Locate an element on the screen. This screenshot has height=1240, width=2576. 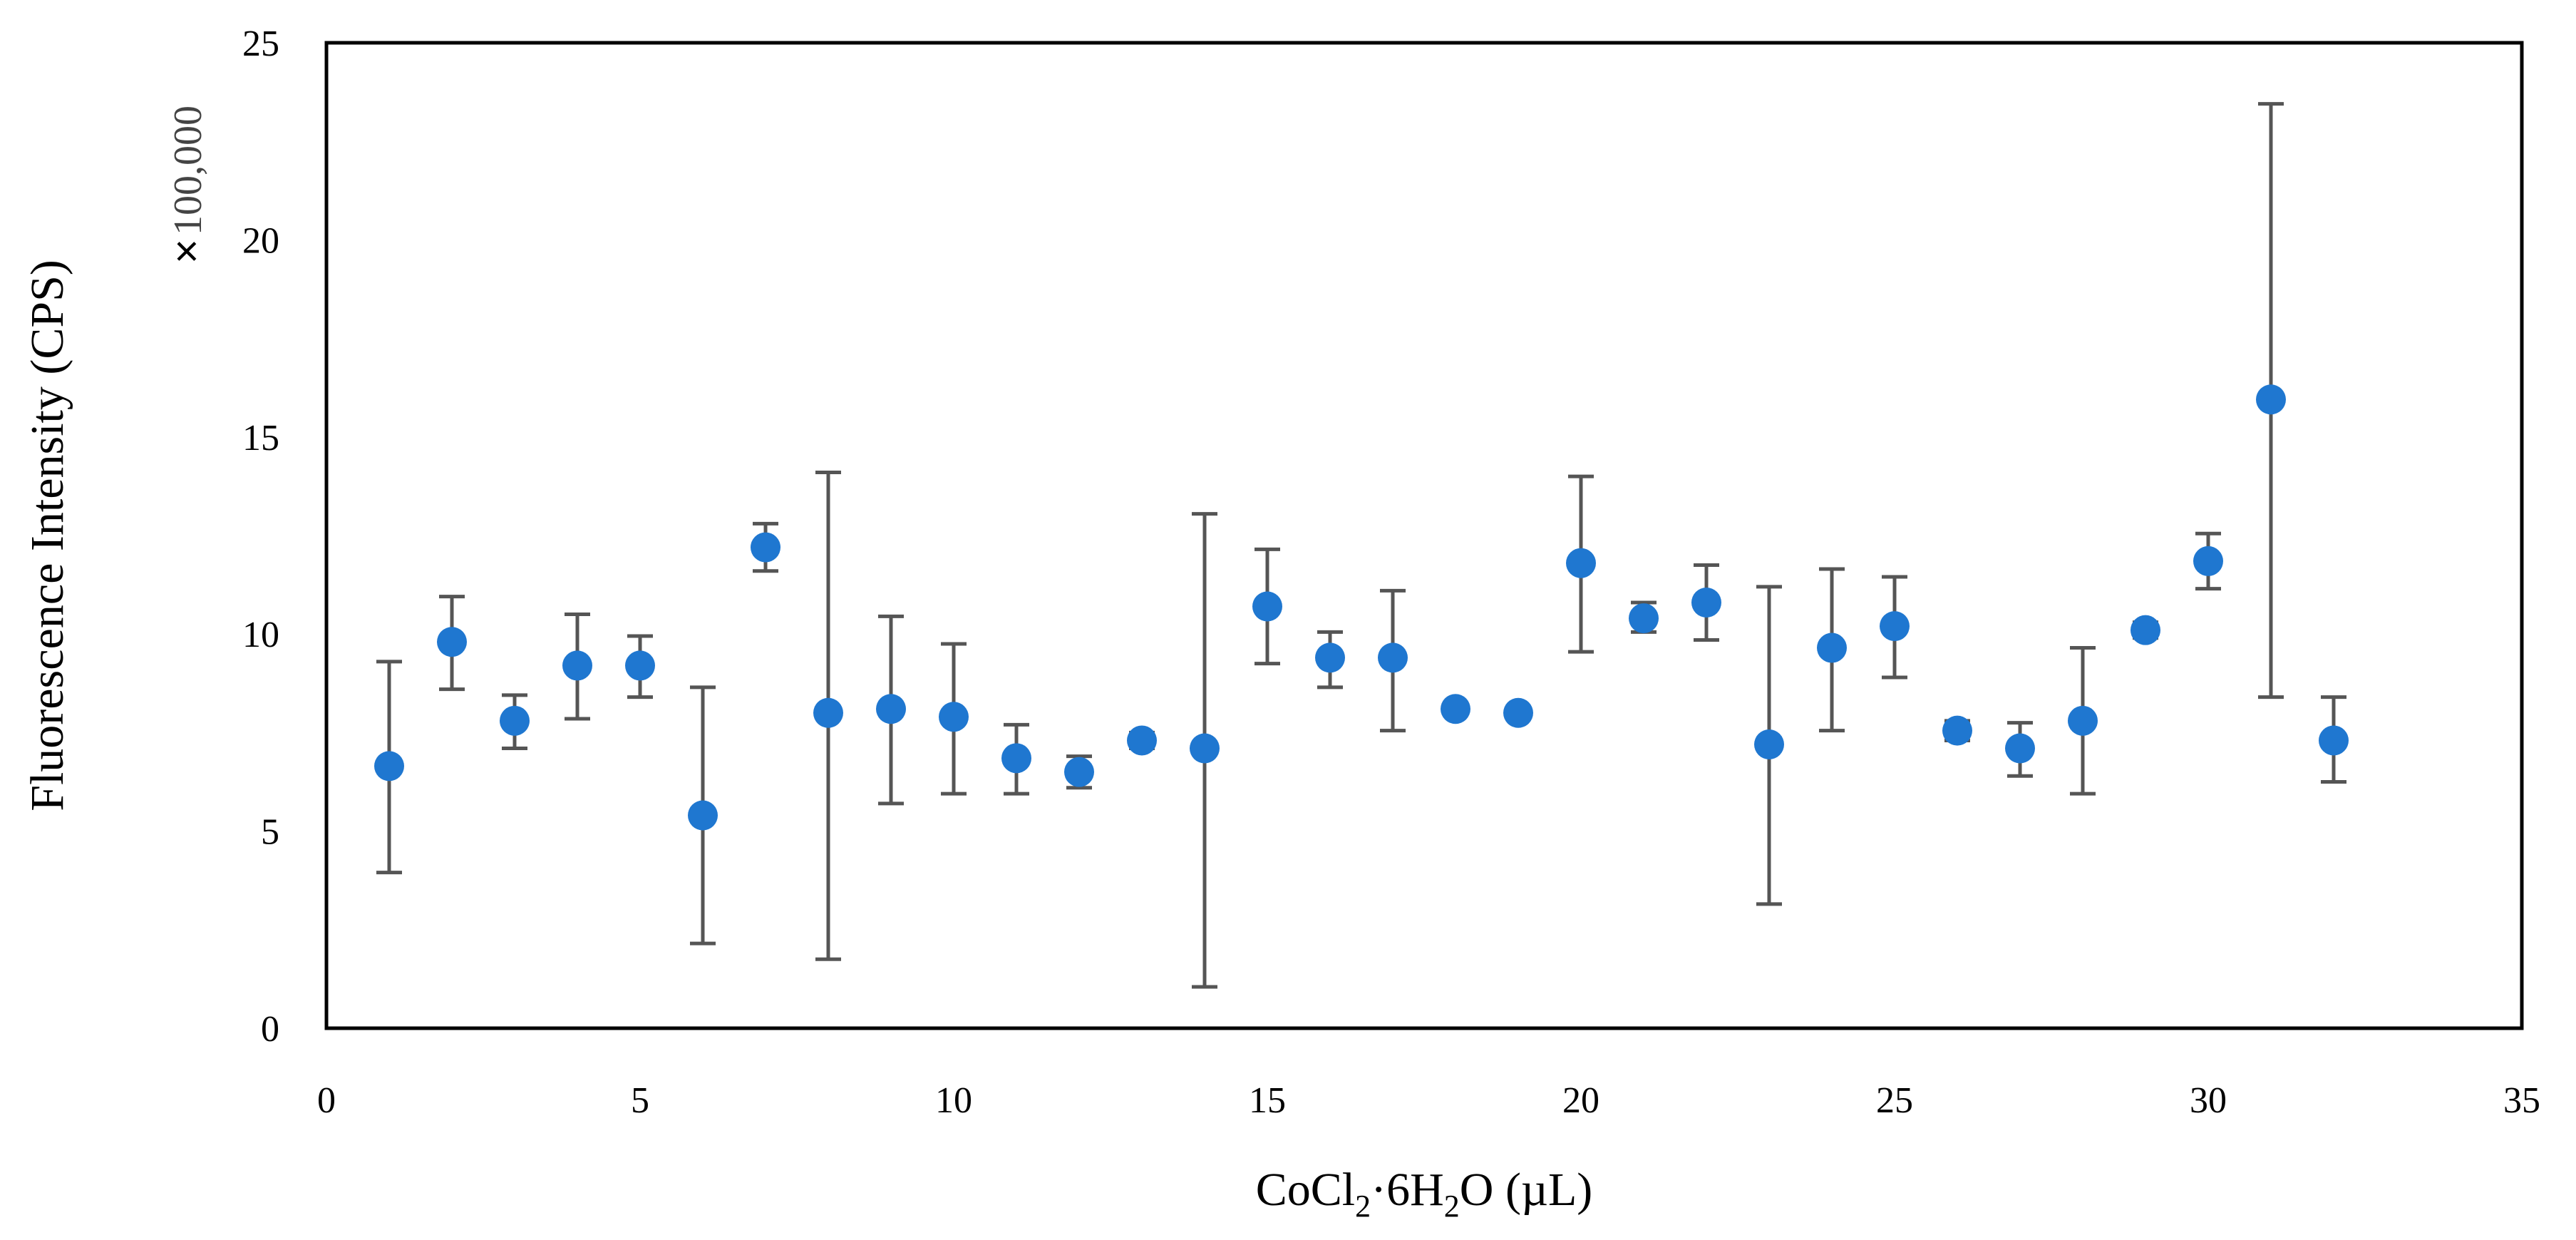
x-axis-title-sub2: 2 is located at coordinates (1452, 1206).